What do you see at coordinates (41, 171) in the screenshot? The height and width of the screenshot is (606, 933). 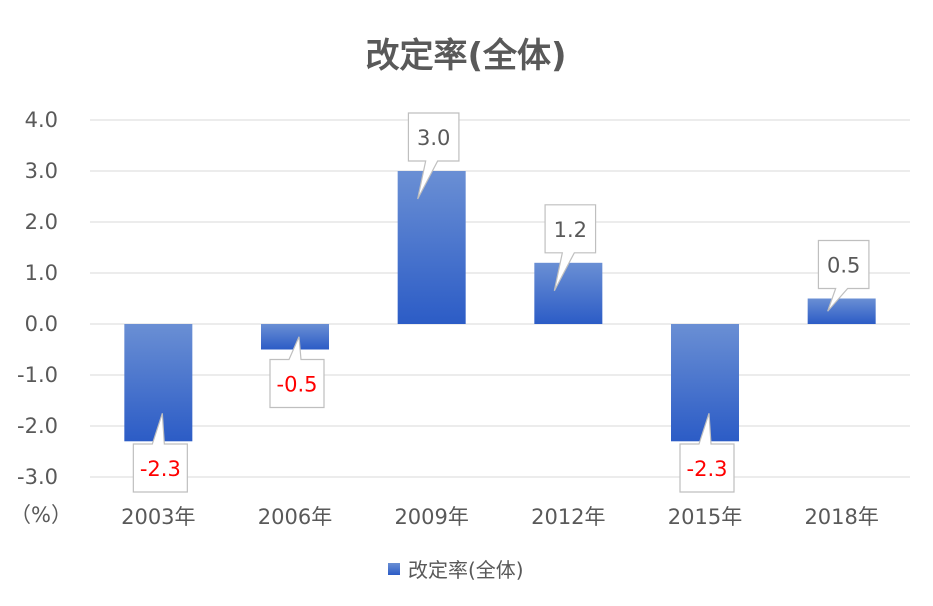 I see `y-tick-label: 3.0` at bounding box center [41, 171].